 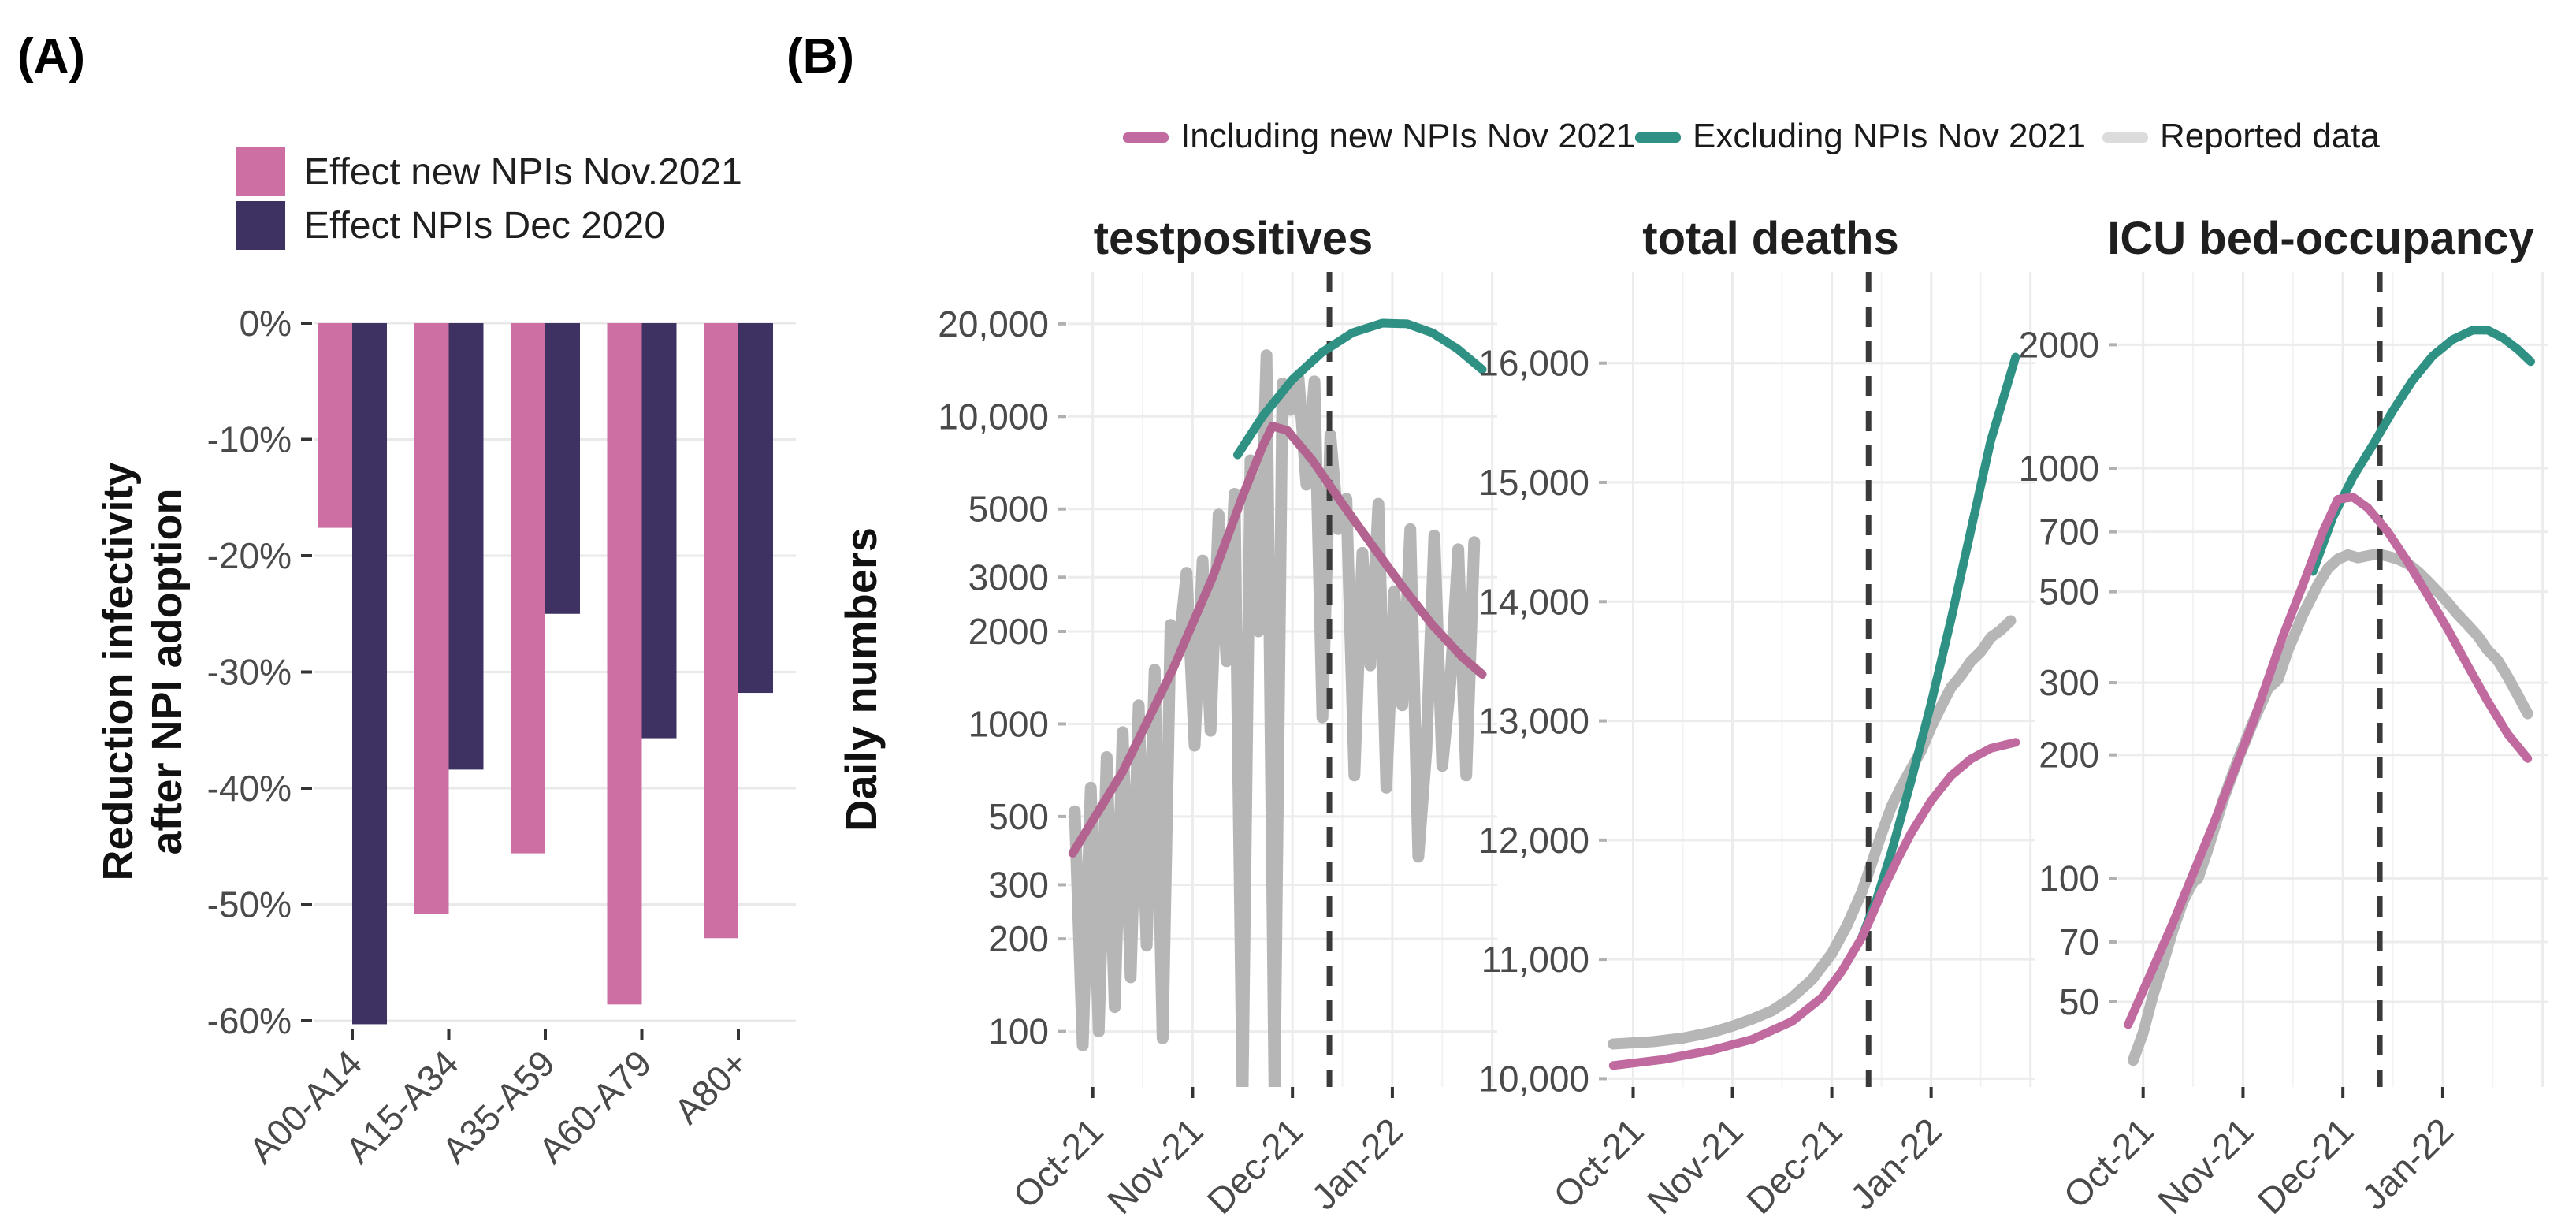 What do you see at coordinates (2270, 136) in the screenshot?
I see `legend-label: Reported data` at bounding box center [2270, 136].